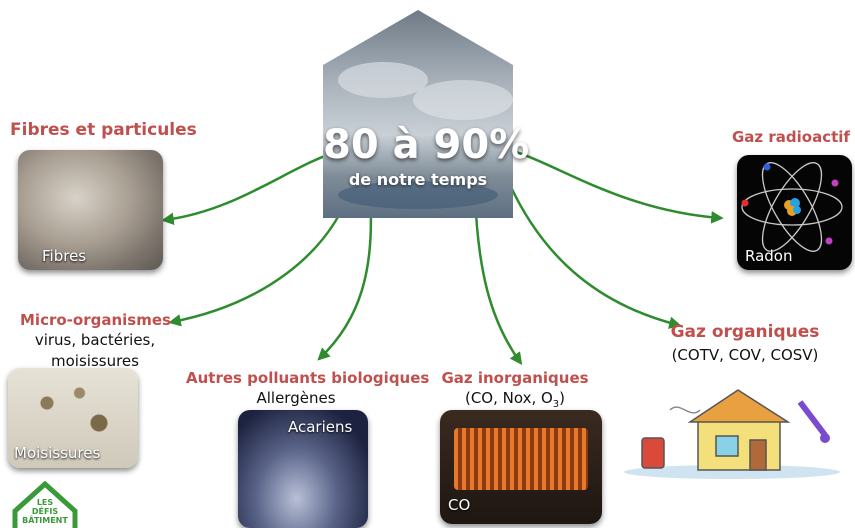 The image size is (855, 528). What do you see at coordinates (64, 256) in the screenshot?
I see `fibres-image-label: Fibres` at bounding box center [64, 256].